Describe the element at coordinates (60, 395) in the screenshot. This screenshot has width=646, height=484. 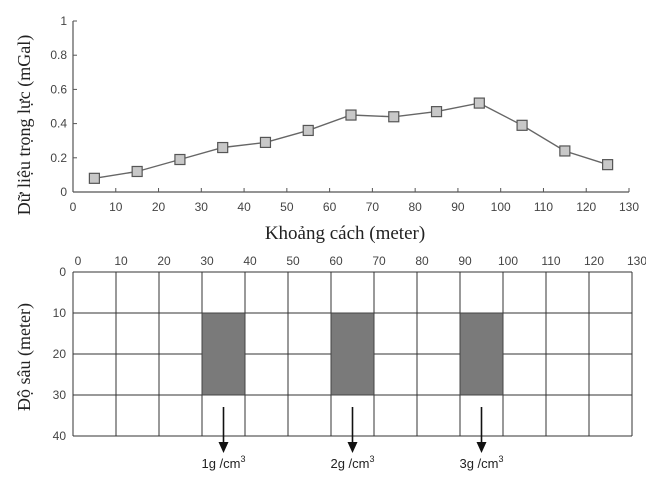
I see `subsurface-y-tick-label: 30` at that location.